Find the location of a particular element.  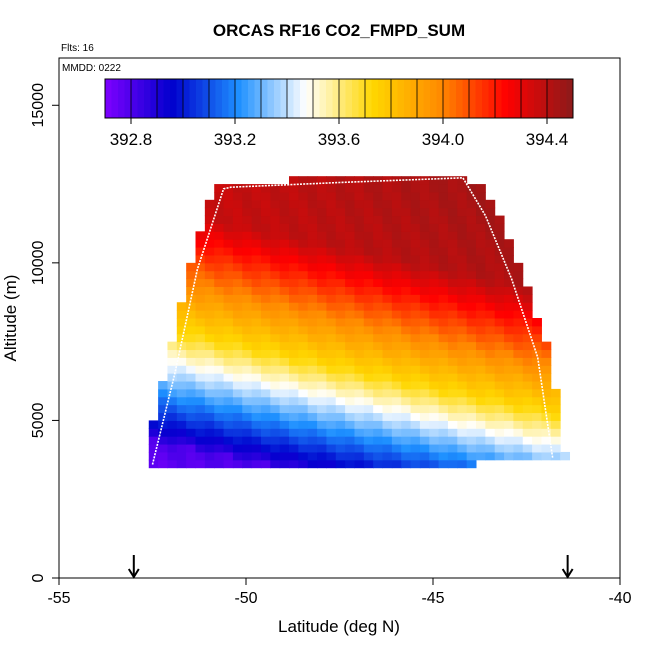

chart-title: ORCAS RF16 CO2_FMPD_SUM is located at coordinates (339, 30).